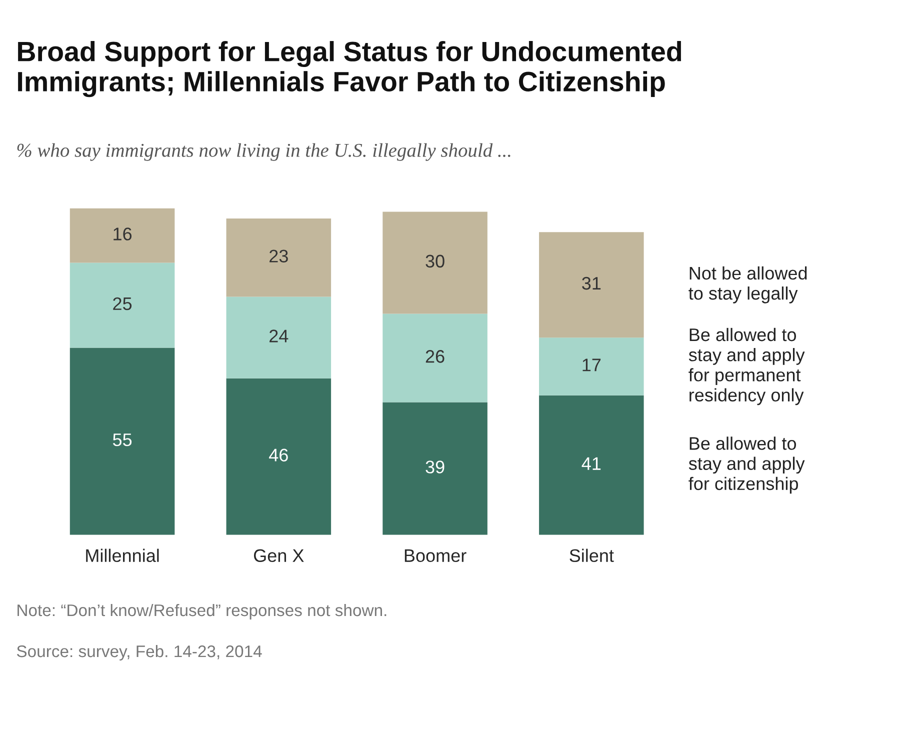  What do you see at coordinates (202, 612) in the screenshot?
I see `text: Note: “Don’t know/Refused” responses not shown.` at bounding box center [202, 612].